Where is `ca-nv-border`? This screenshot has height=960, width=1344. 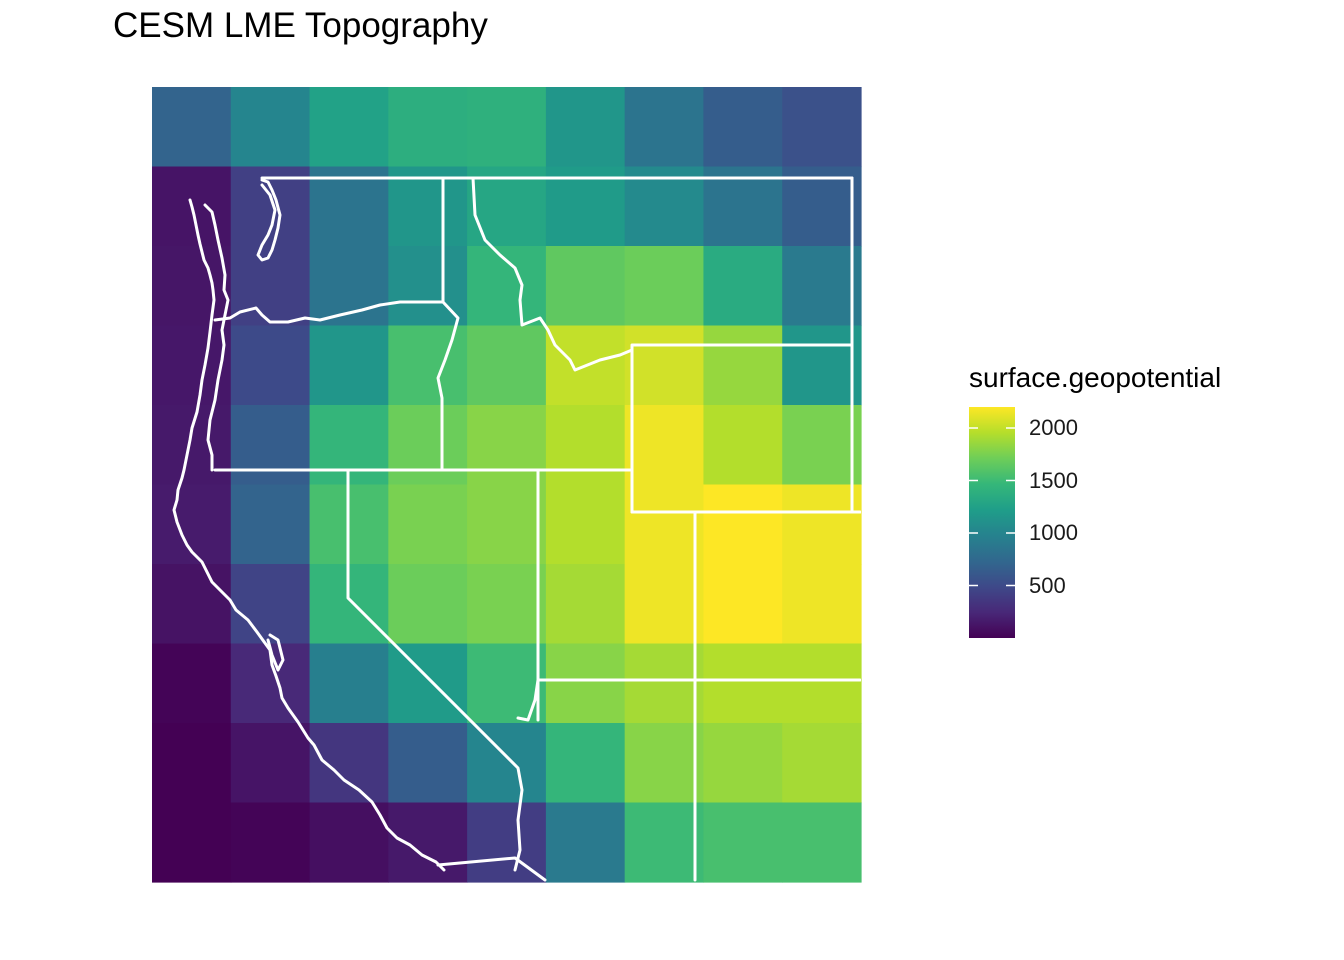 ca-nv-border is located at coordinates (435, 670).